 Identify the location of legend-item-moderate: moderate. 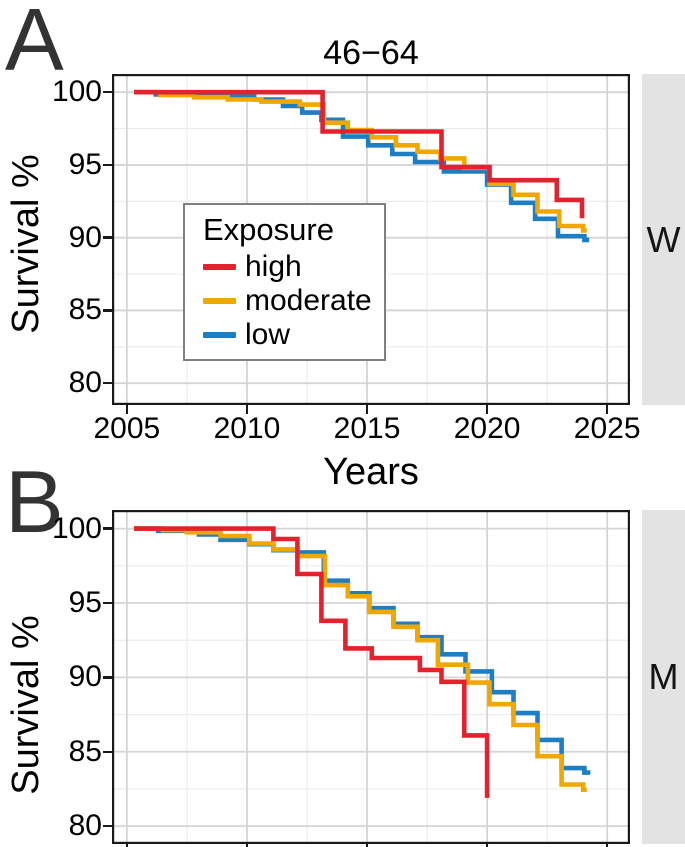
(293, 301).